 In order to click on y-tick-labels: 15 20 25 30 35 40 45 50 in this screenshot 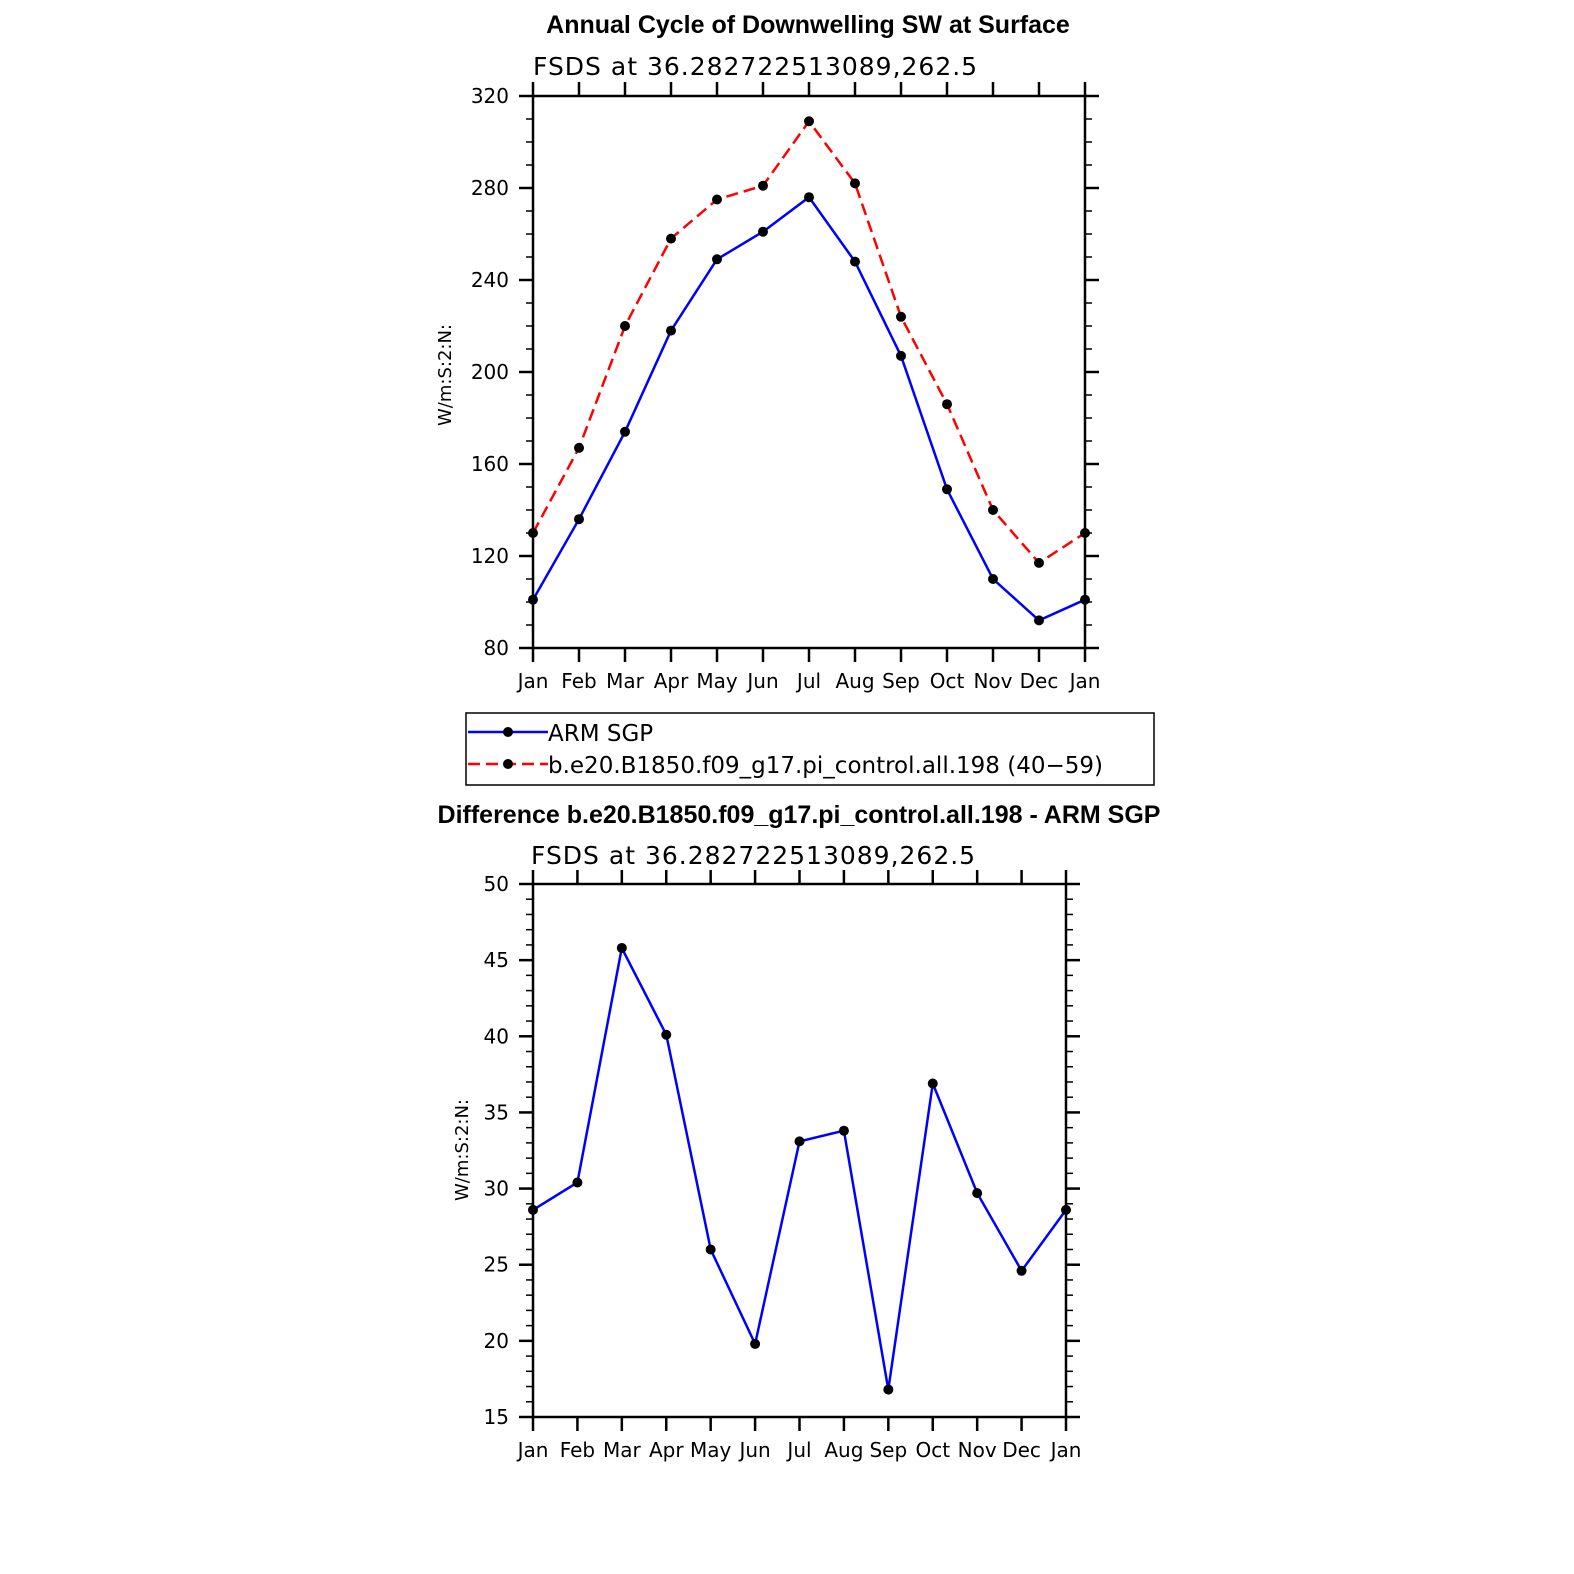, I will do `click(496, 1150)`.